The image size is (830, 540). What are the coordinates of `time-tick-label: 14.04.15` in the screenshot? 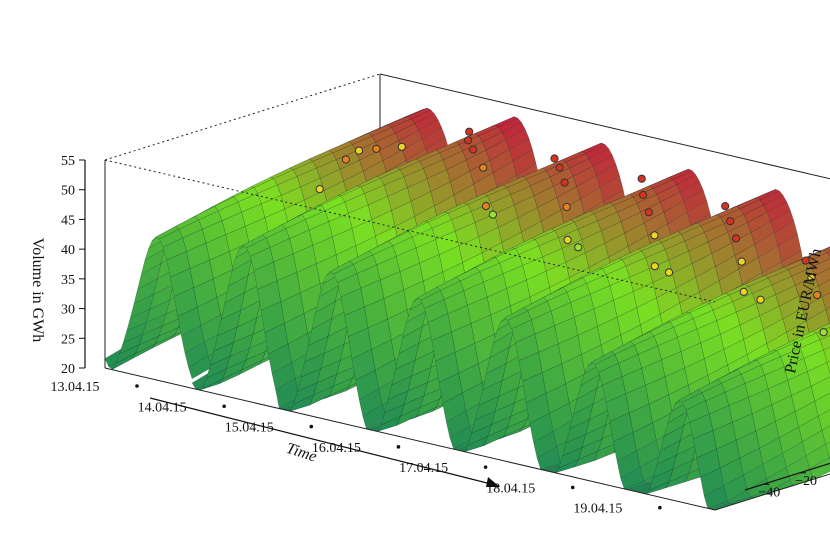 It's located at (162, 407).